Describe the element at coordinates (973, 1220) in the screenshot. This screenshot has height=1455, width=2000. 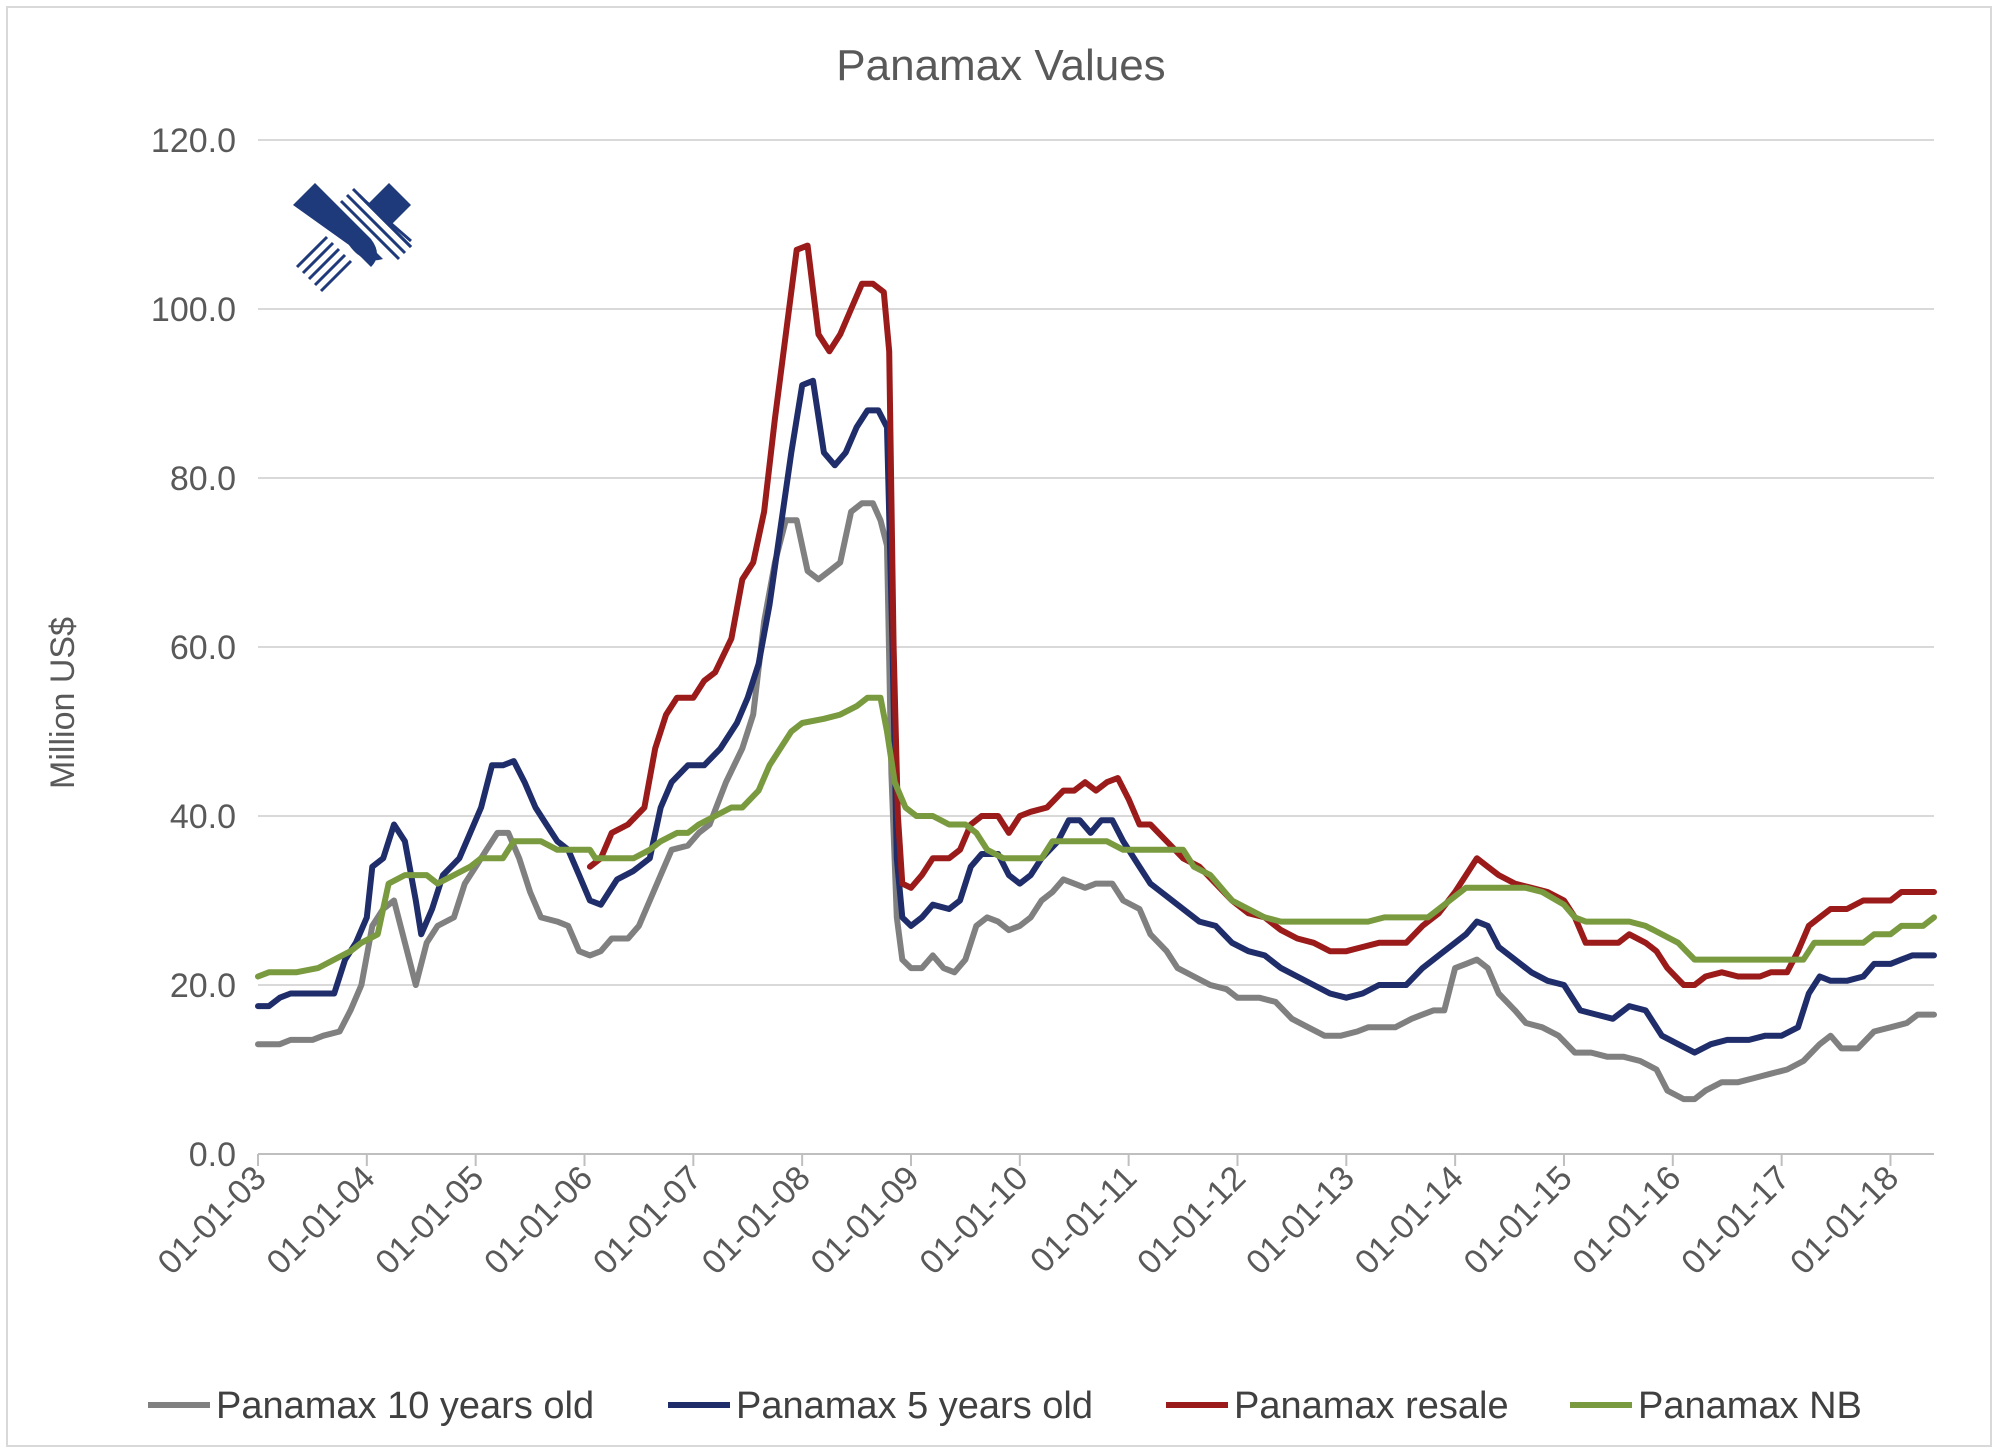
I see `x-tick-label: 01-01-10` at that location.